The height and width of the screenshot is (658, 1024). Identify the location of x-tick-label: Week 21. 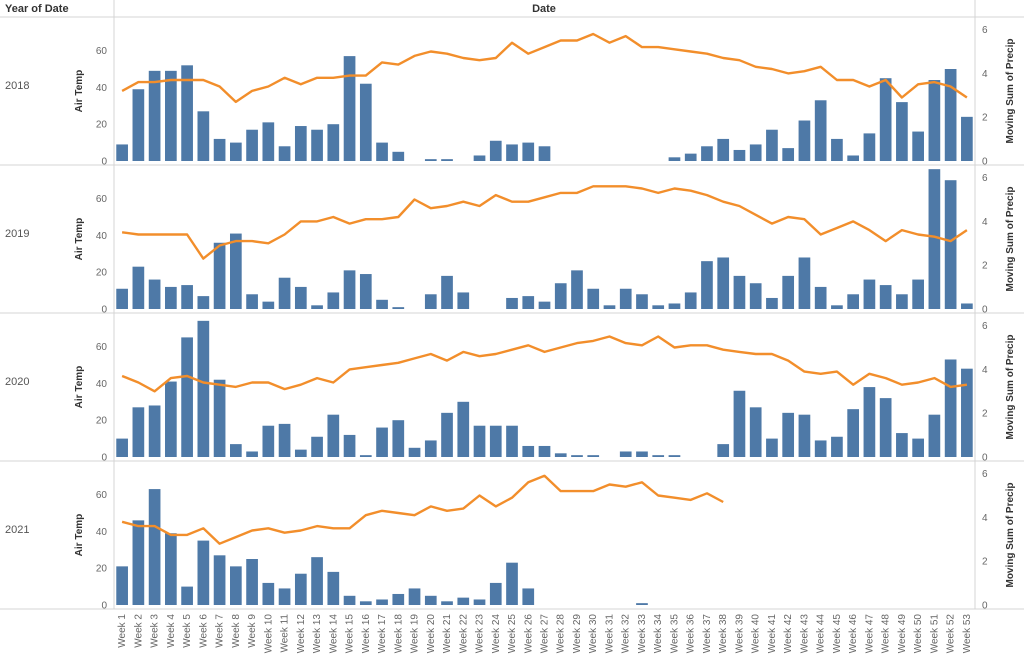
(447, 634).